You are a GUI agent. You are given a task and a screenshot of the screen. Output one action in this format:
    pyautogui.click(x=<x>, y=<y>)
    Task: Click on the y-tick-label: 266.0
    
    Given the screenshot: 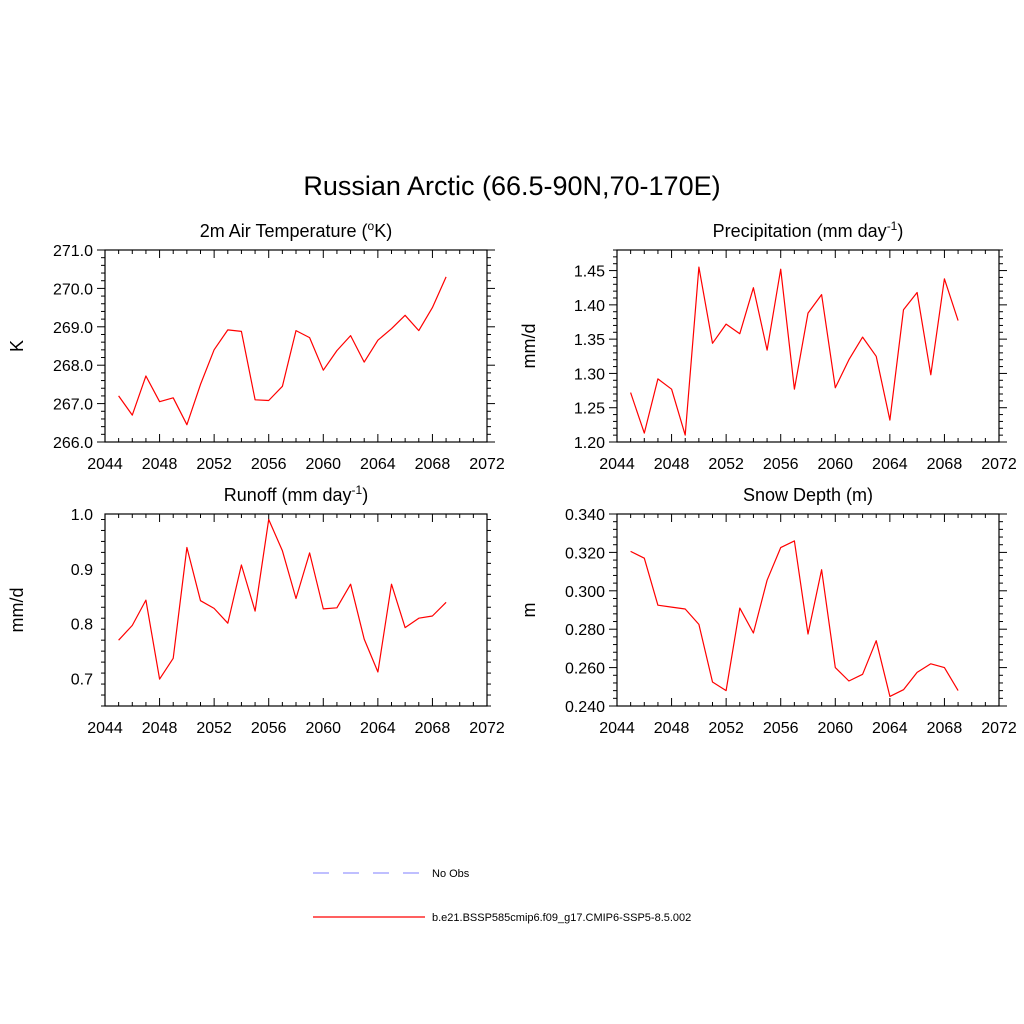 What is the action you would take?
    pyautogui.click(x=73, y=443)
    